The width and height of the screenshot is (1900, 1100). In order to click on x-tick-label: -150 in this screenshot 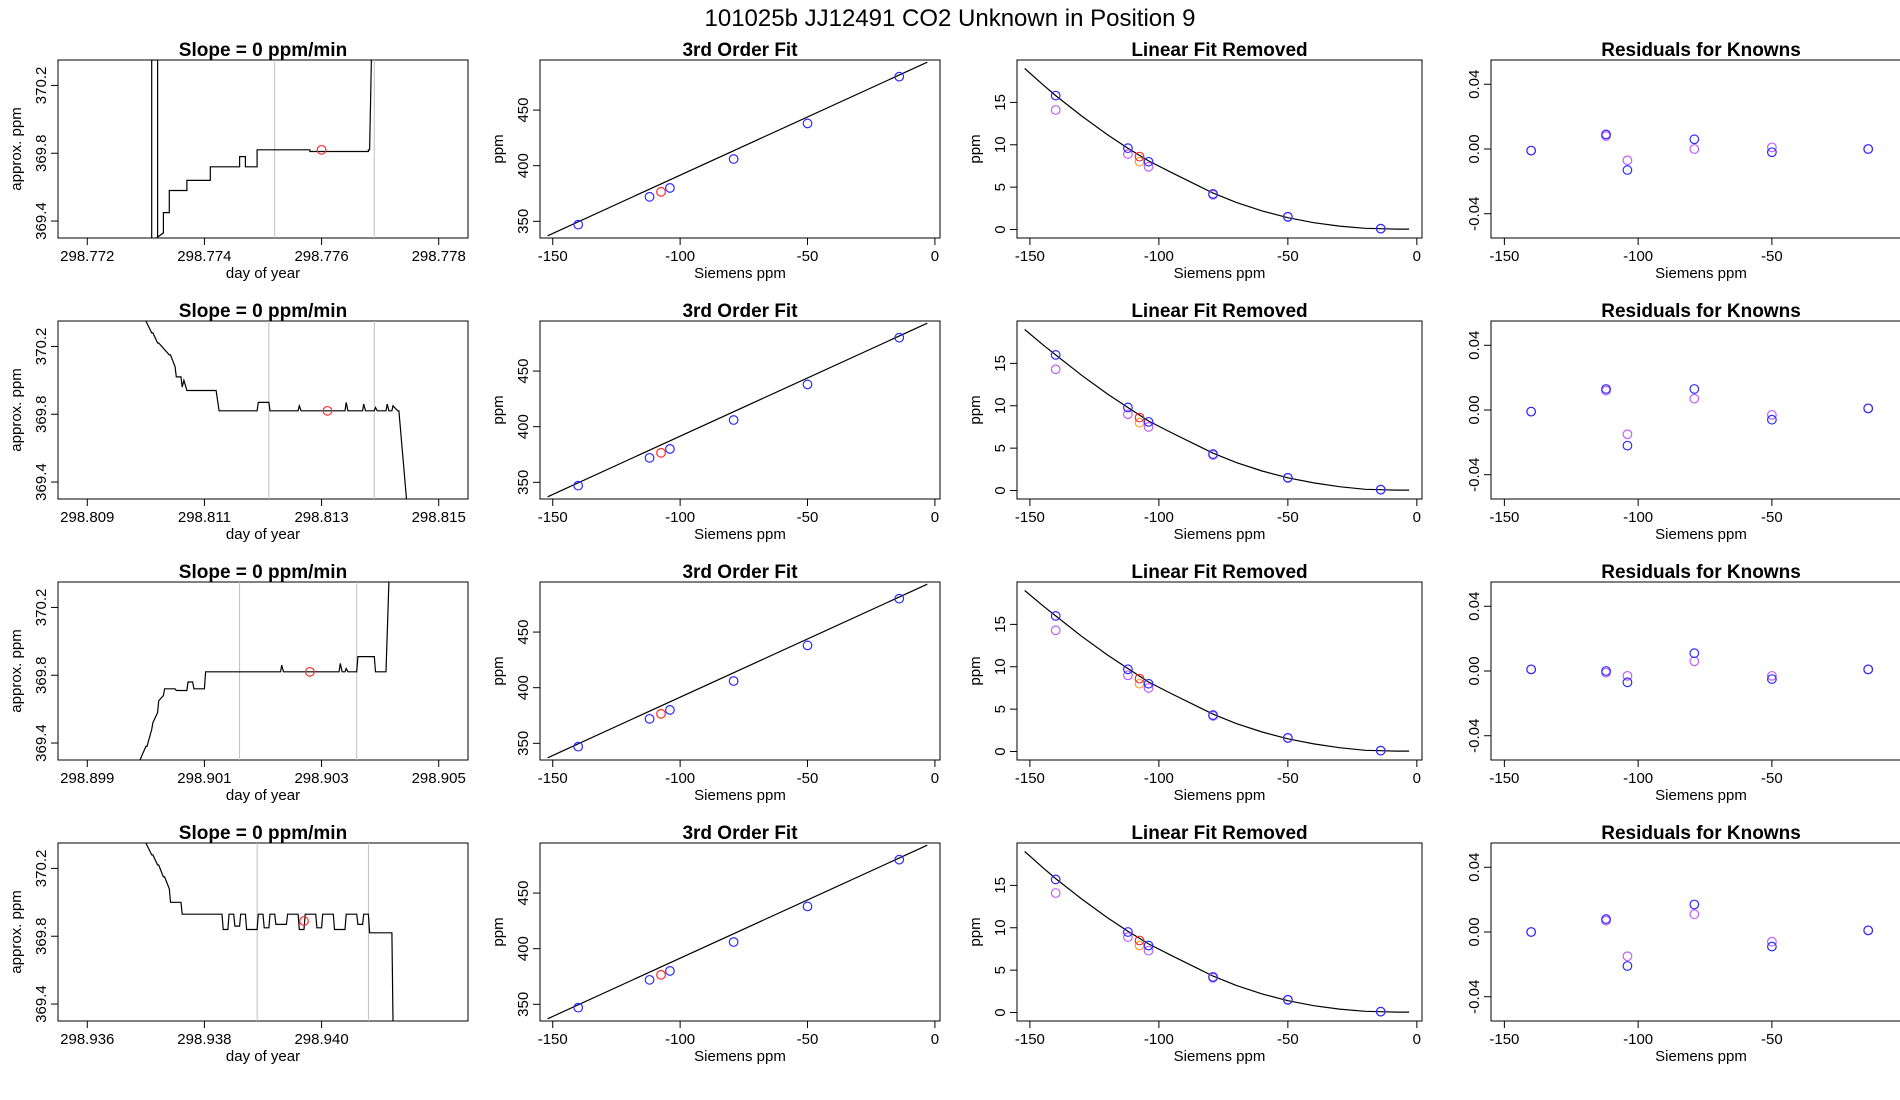, I will do `click(553, 256)`.